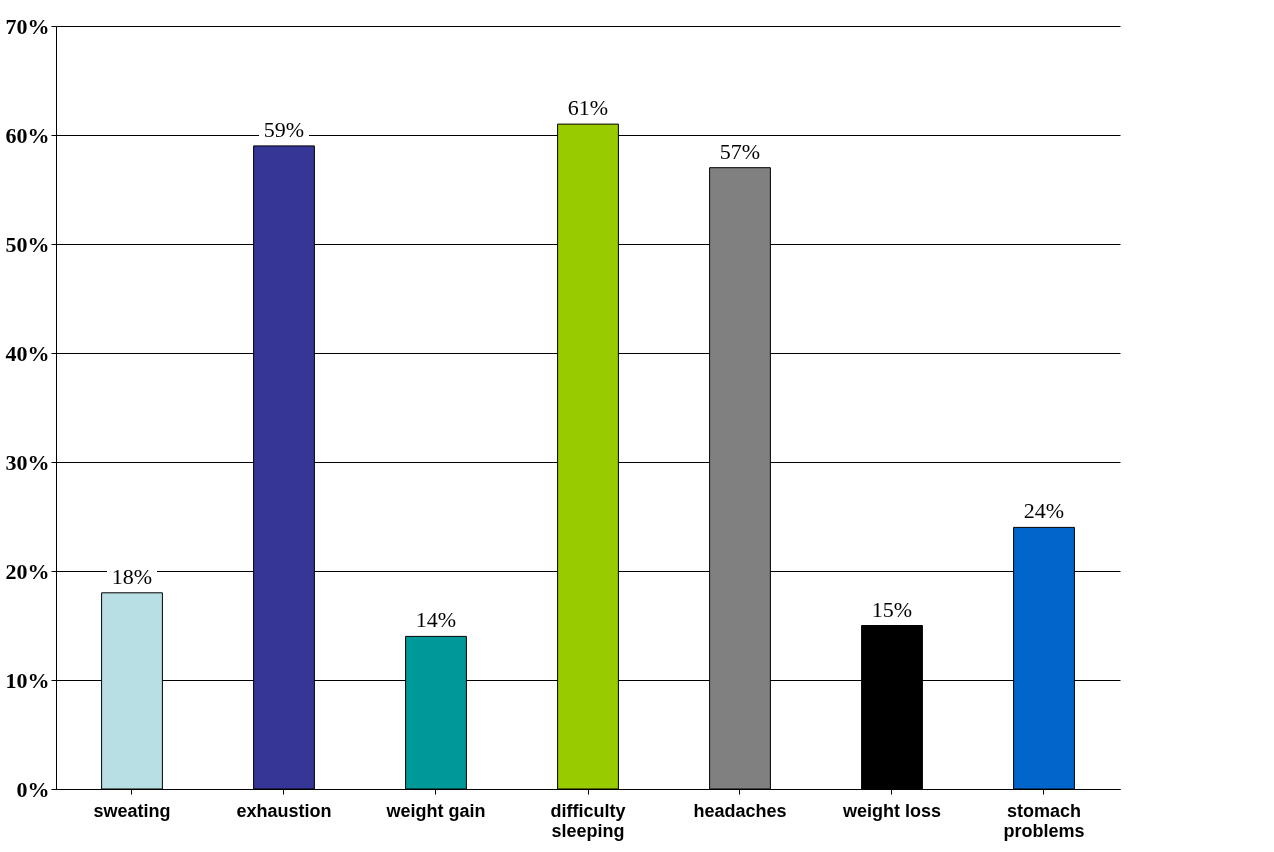 Image resolution: width=1274 pixels, height=852 pixels. Describe the element at coordinates (588, 820) in the screenshot. I see `x-tick-label: difficulty sleeping` at that location.